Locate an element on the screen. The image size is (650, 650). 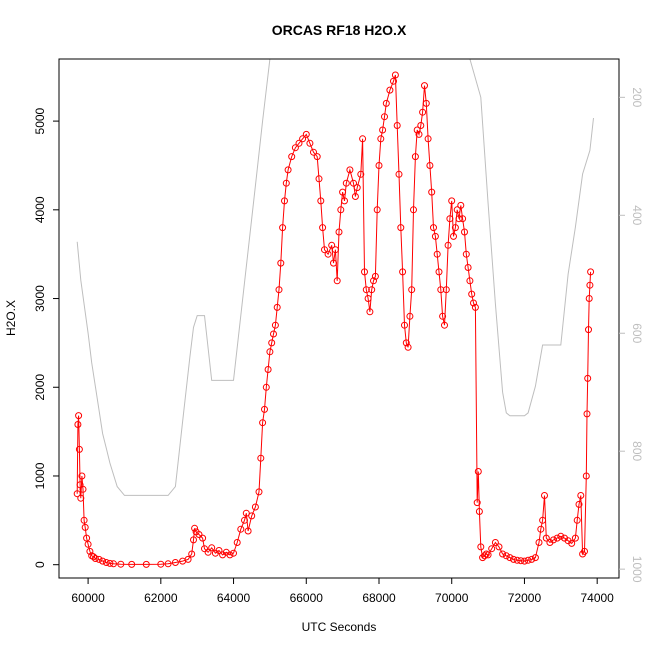
x-tick-label: 60000 is located at coordinates (88, 598).